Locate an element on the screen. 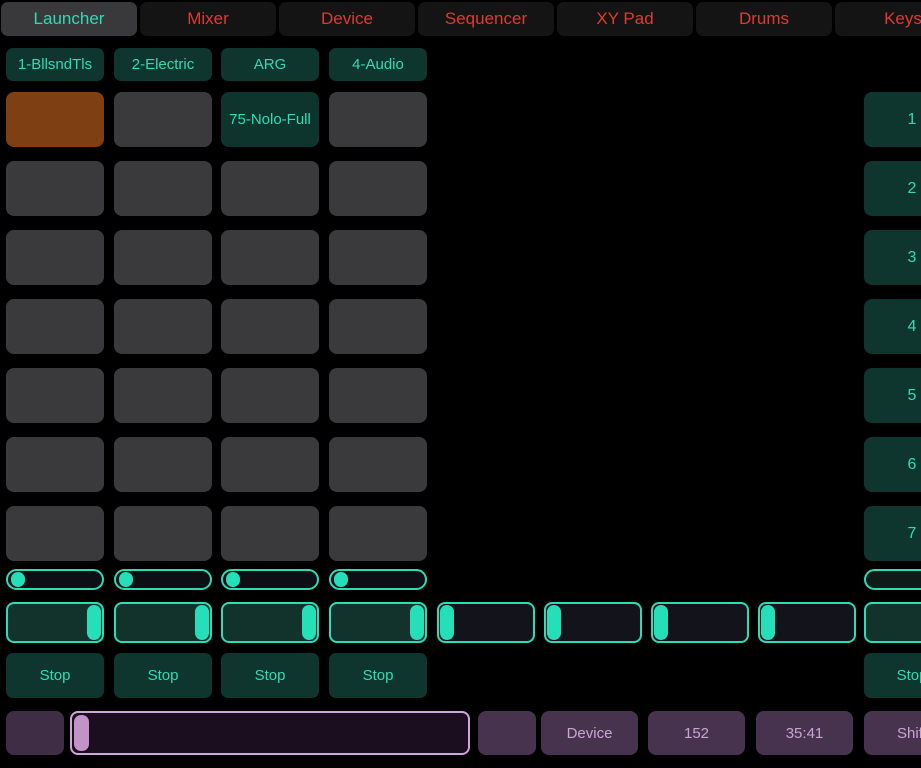 Image resolution: width=921 pixels, height=768 pixels. time-display-button: 35:41 is located at coordinates (804, 733).